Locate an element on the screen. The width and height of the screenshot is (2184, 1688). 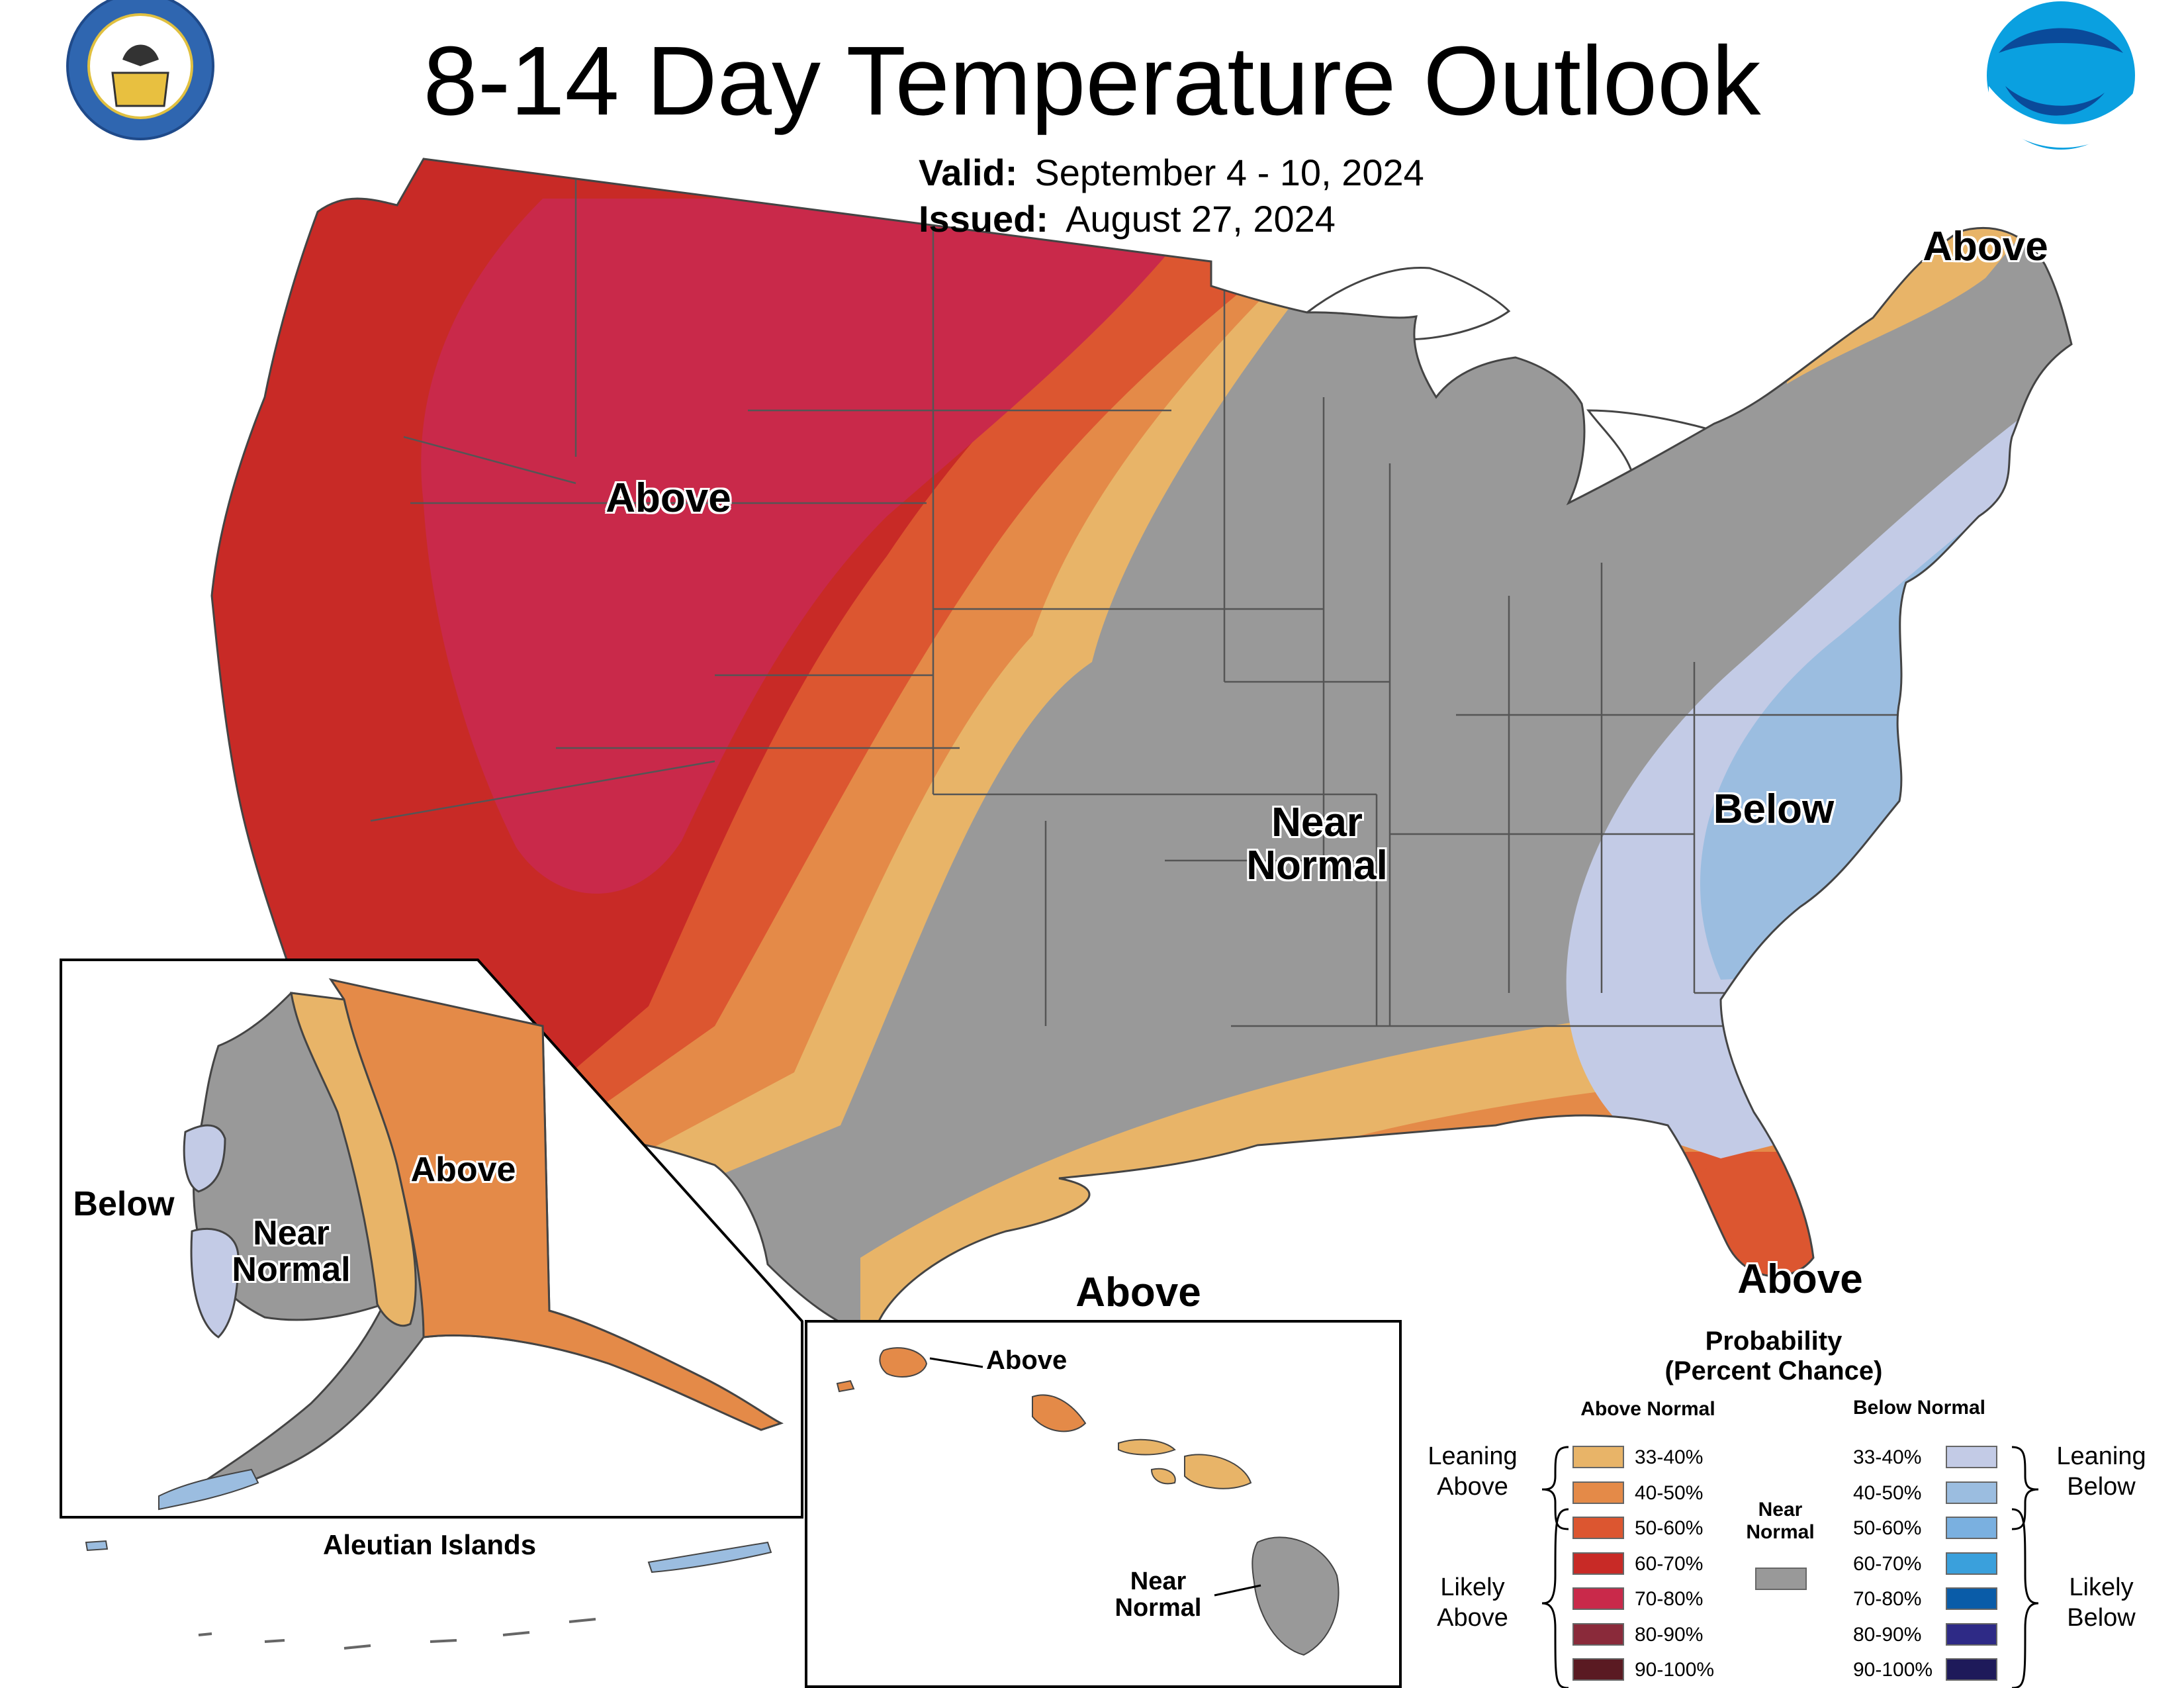
label-near: Near is located at coordinates (1317, 822).